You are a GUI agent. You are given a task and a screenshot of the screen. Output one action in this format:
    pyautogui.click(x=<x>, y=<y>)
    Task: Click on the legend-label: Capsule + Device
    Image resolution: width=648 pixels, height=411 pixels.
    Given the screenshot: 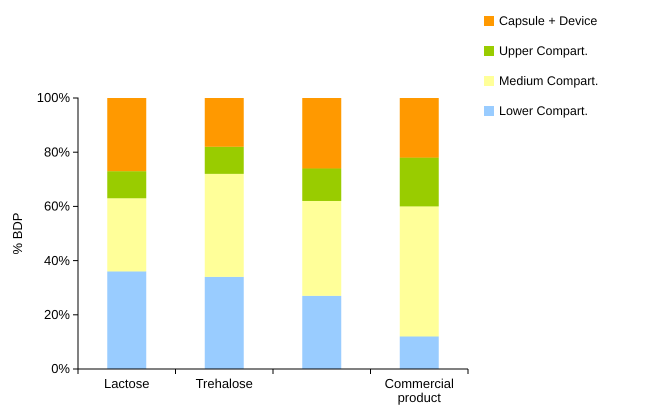 What is the action you would take?
    pyautogui.click(x=548, y=21)
    